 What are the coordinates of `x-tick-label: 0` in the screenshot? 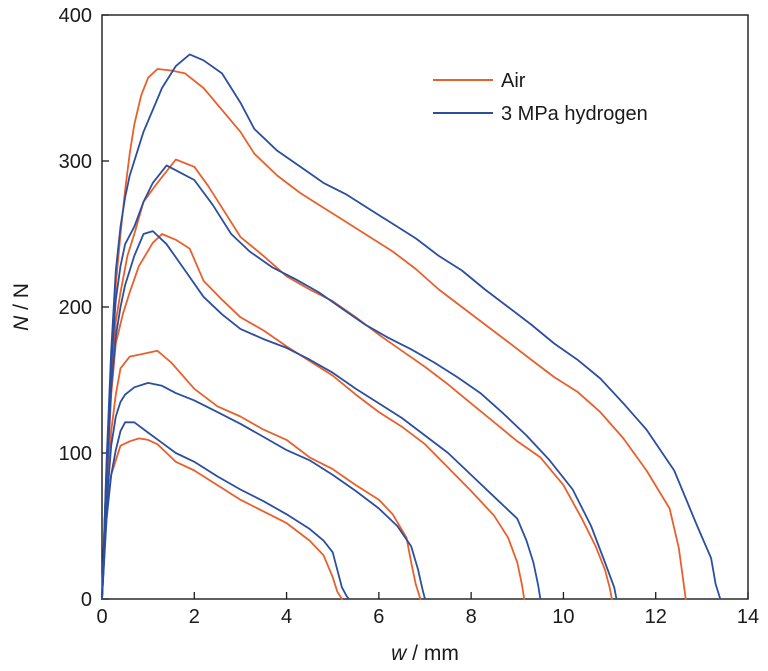 It's located at (101, 617).